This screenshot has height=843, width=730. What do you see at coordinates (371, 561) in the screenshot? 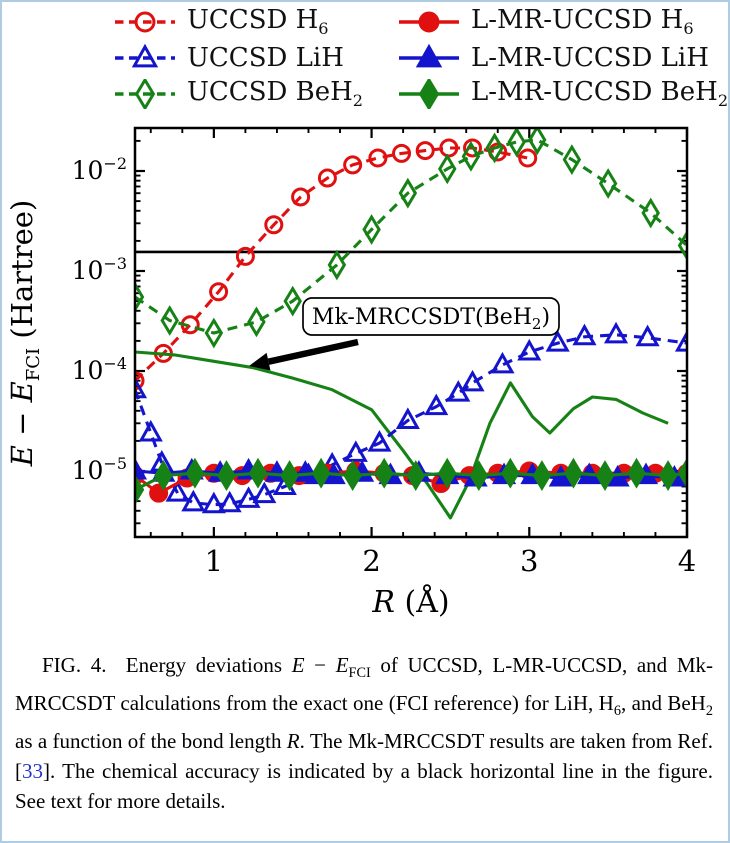
I see `svg-text: 2` at bounding box center [371, 561].